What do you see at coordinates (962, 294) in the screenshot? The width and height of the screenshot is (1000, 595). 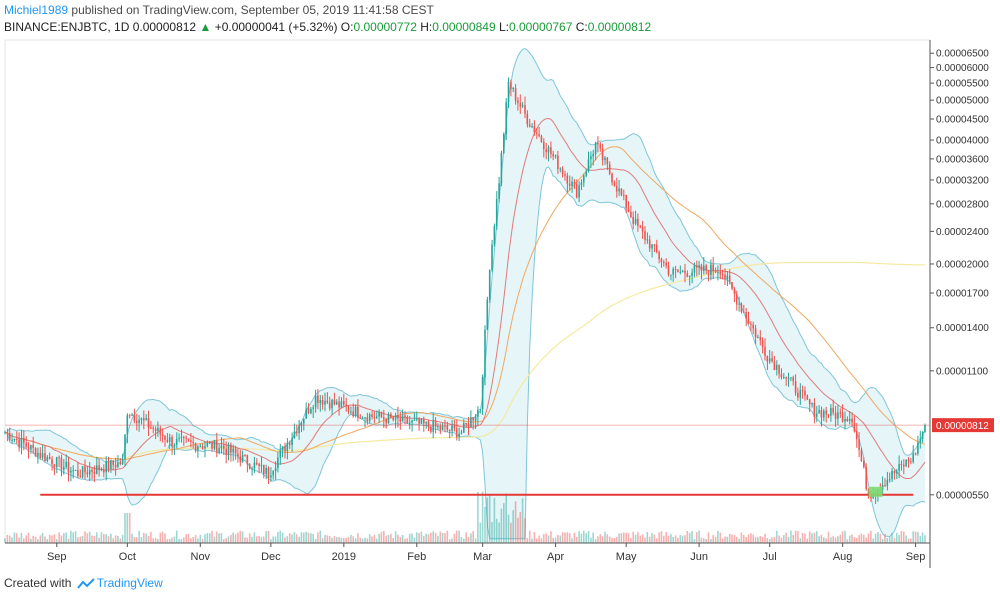 I see `y-tick-label: 0.00001700` at bounding box center [962, 294].